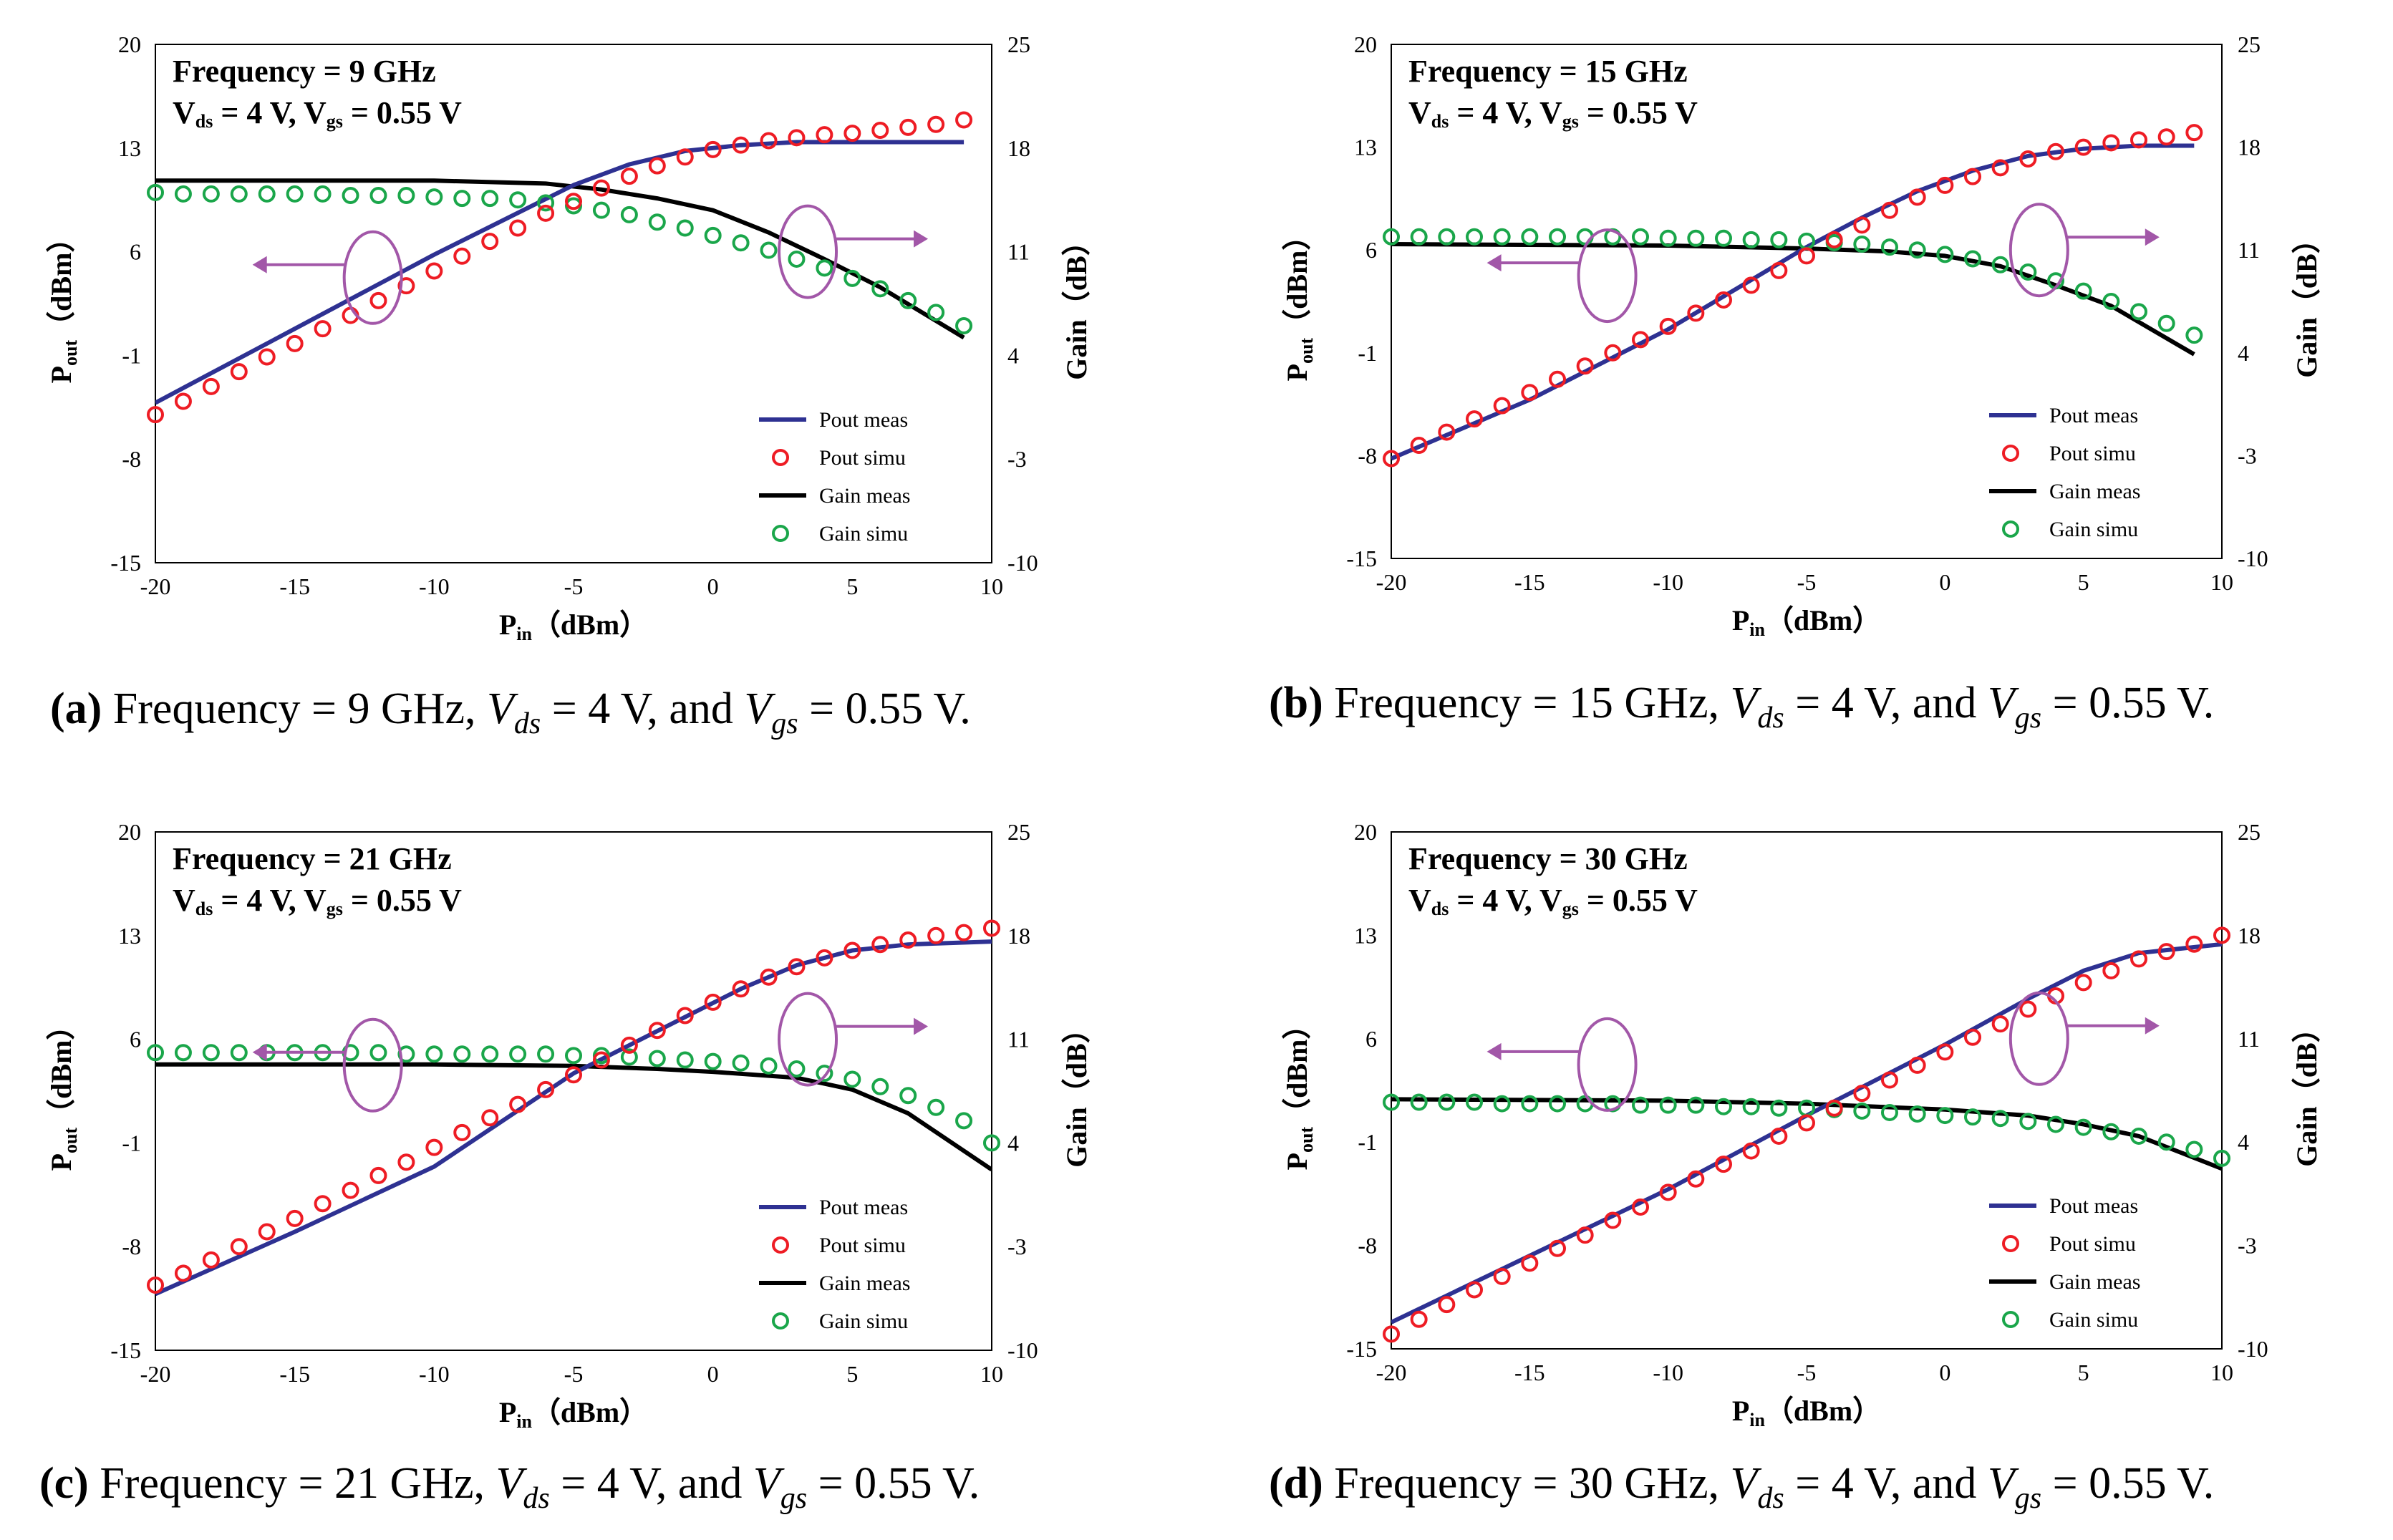  What do you see at coordinates (63, 304) in the screenshot?
I see `y-axis-title: Pout（dBm）` at bounding box center [63, 304].